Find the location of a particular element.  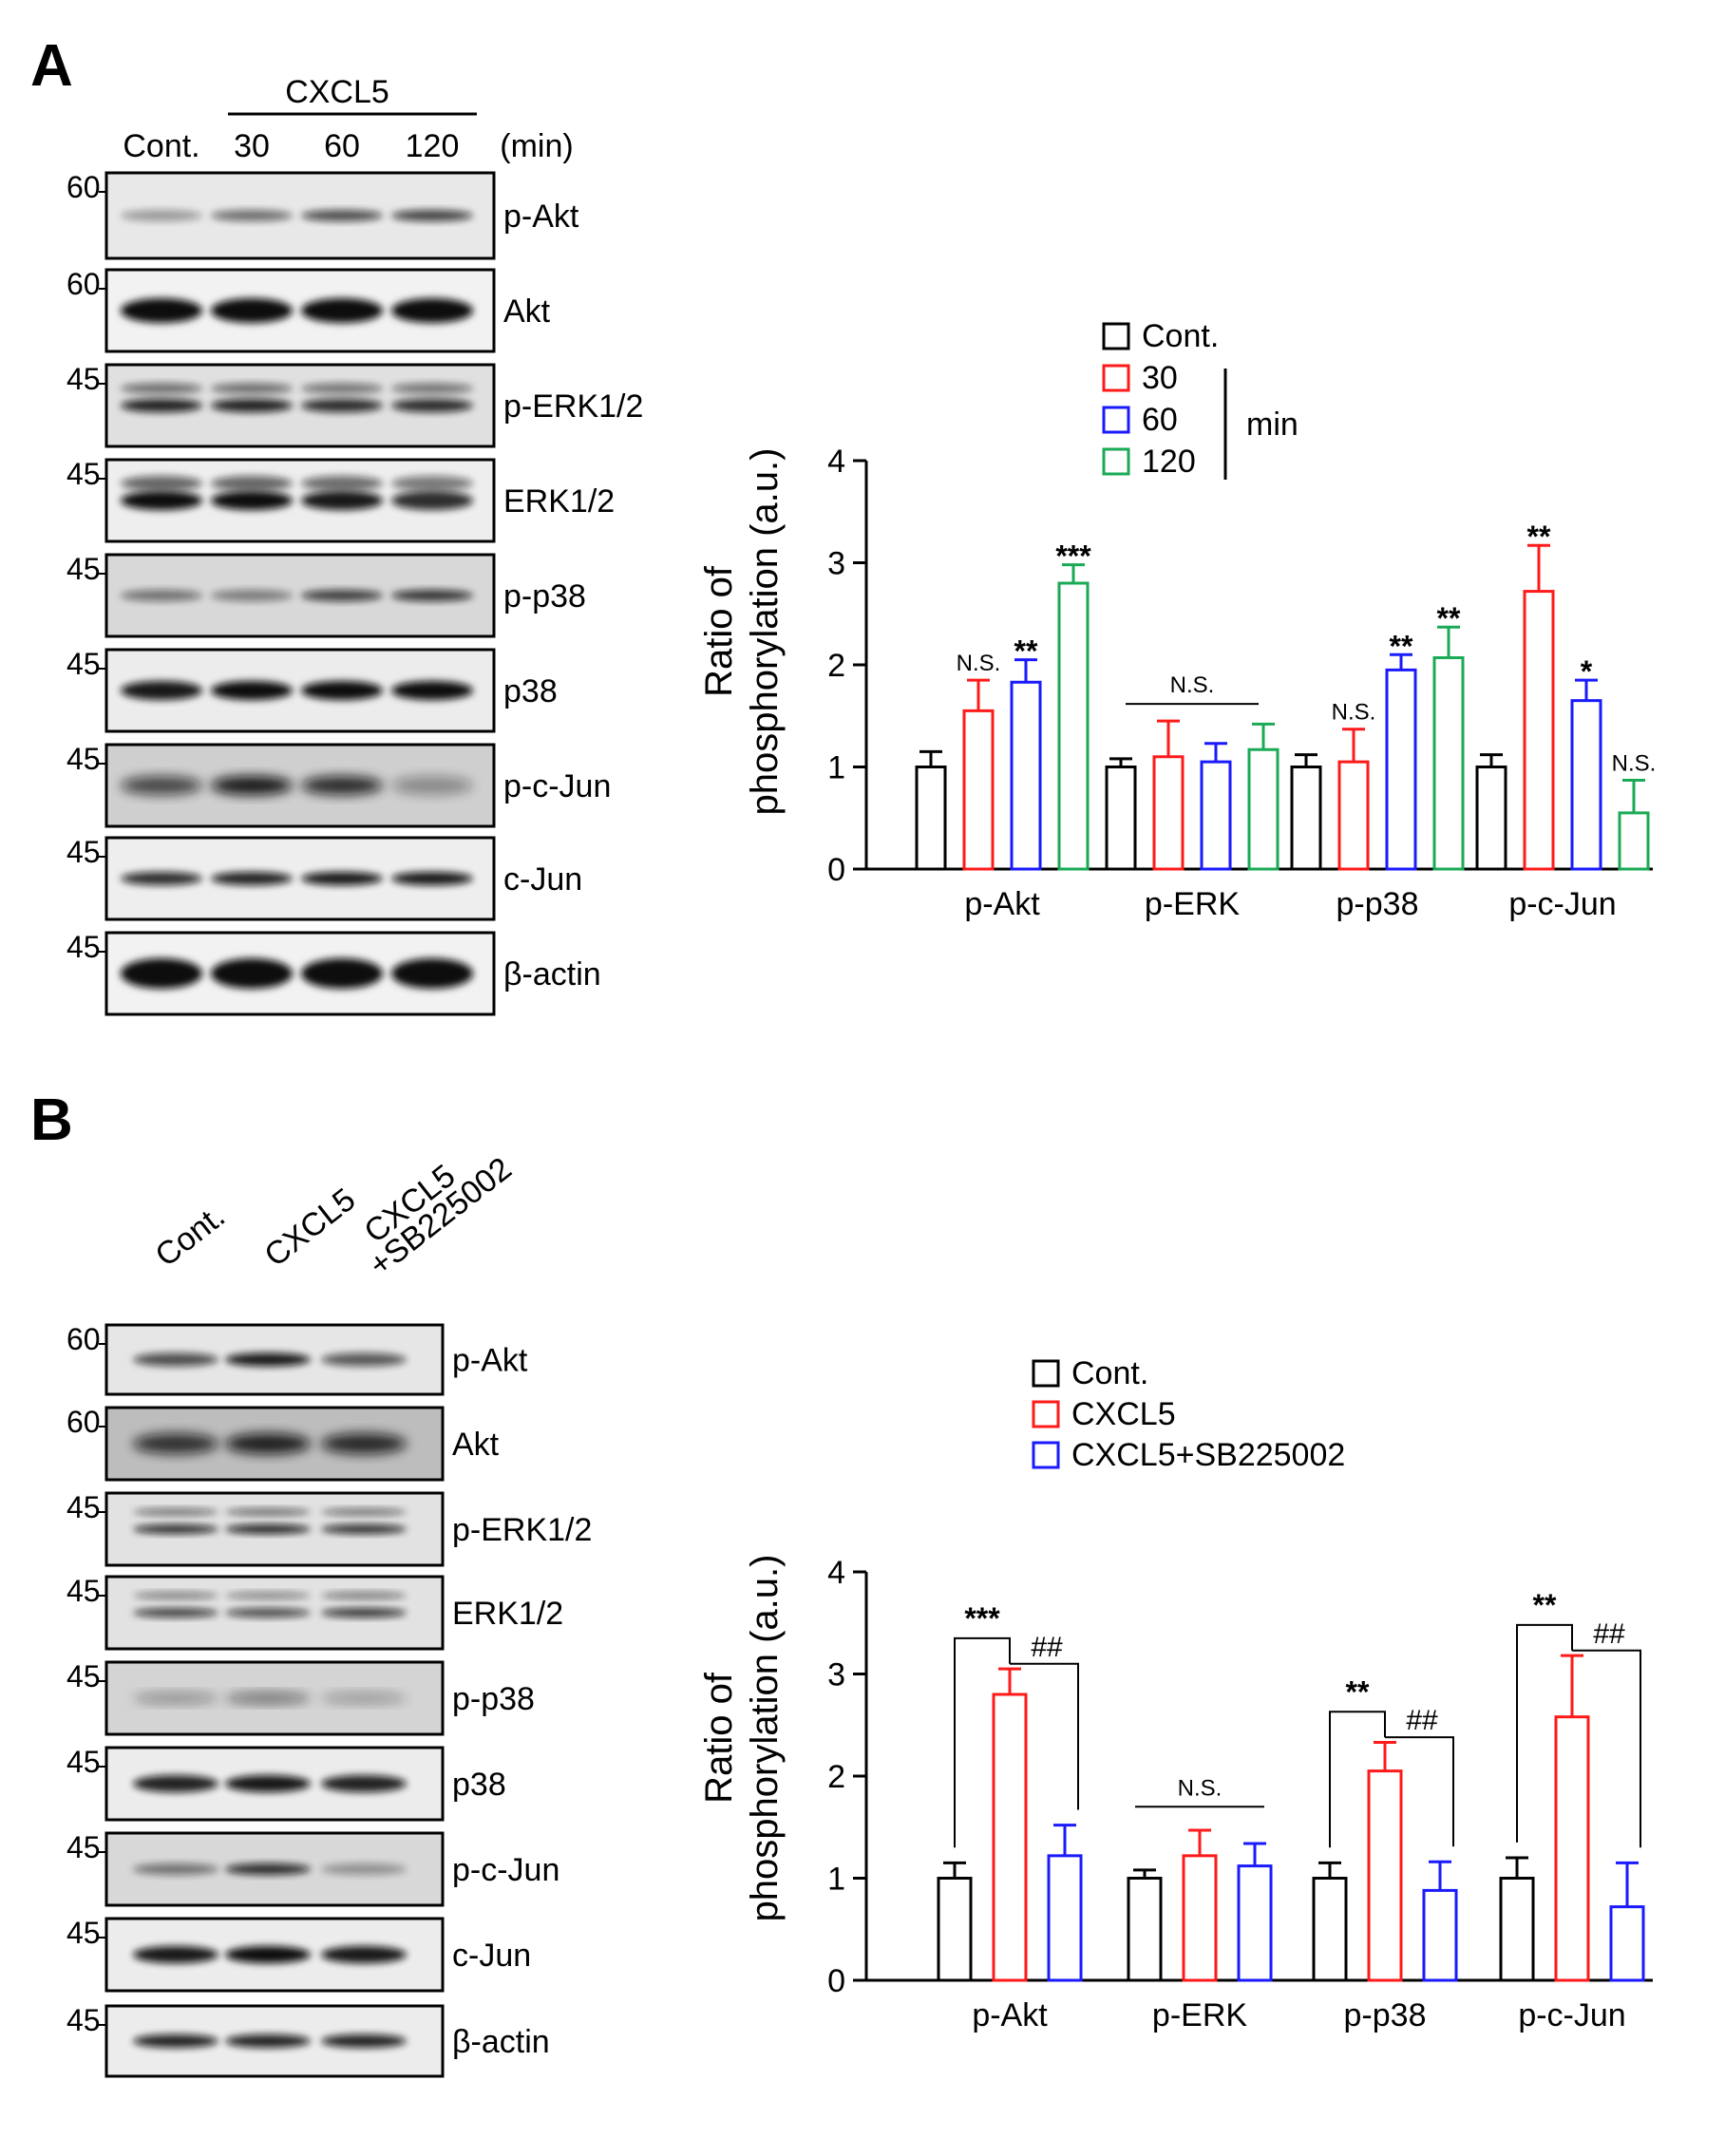

blot-p38: 45 p38 is located at coordinates (312, 690).